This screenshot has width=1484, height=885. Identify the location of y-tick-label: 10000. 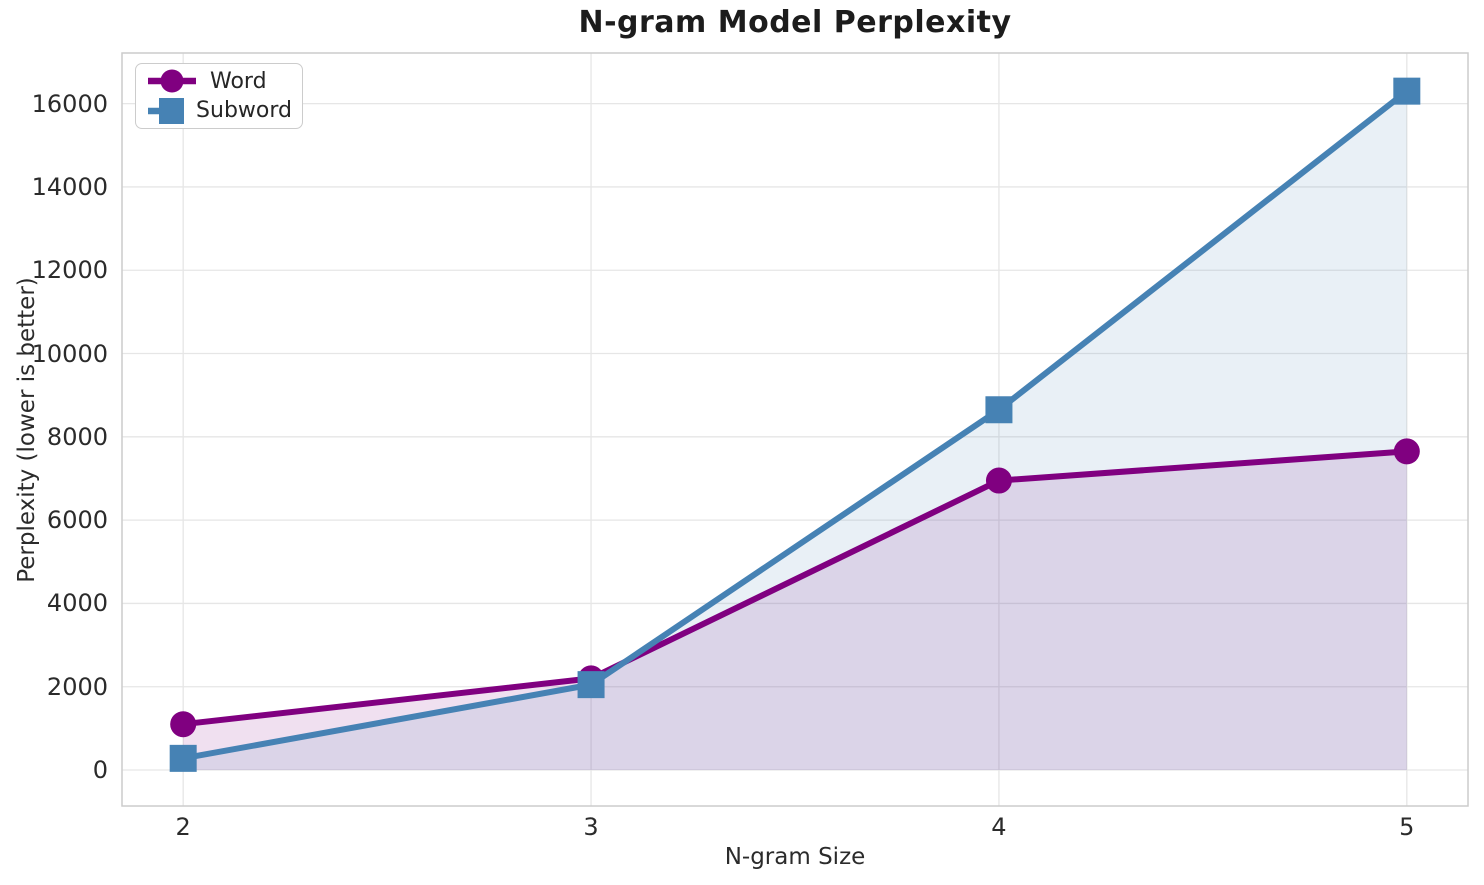
(69, 353).